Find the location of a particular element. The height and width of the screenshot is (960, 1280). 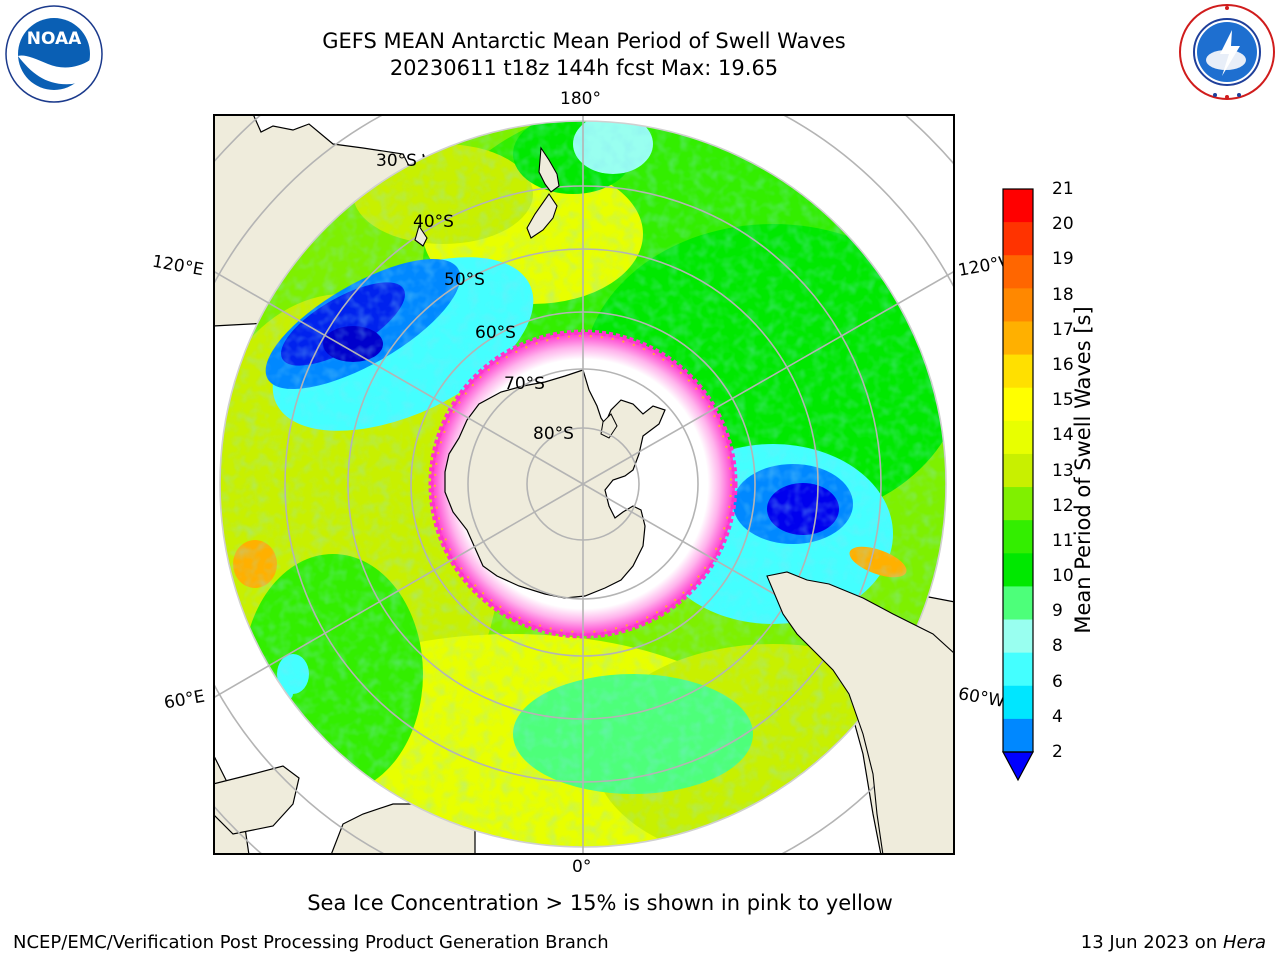

colorbar-tick-label: 13 is located at coordinates (1063, 470).